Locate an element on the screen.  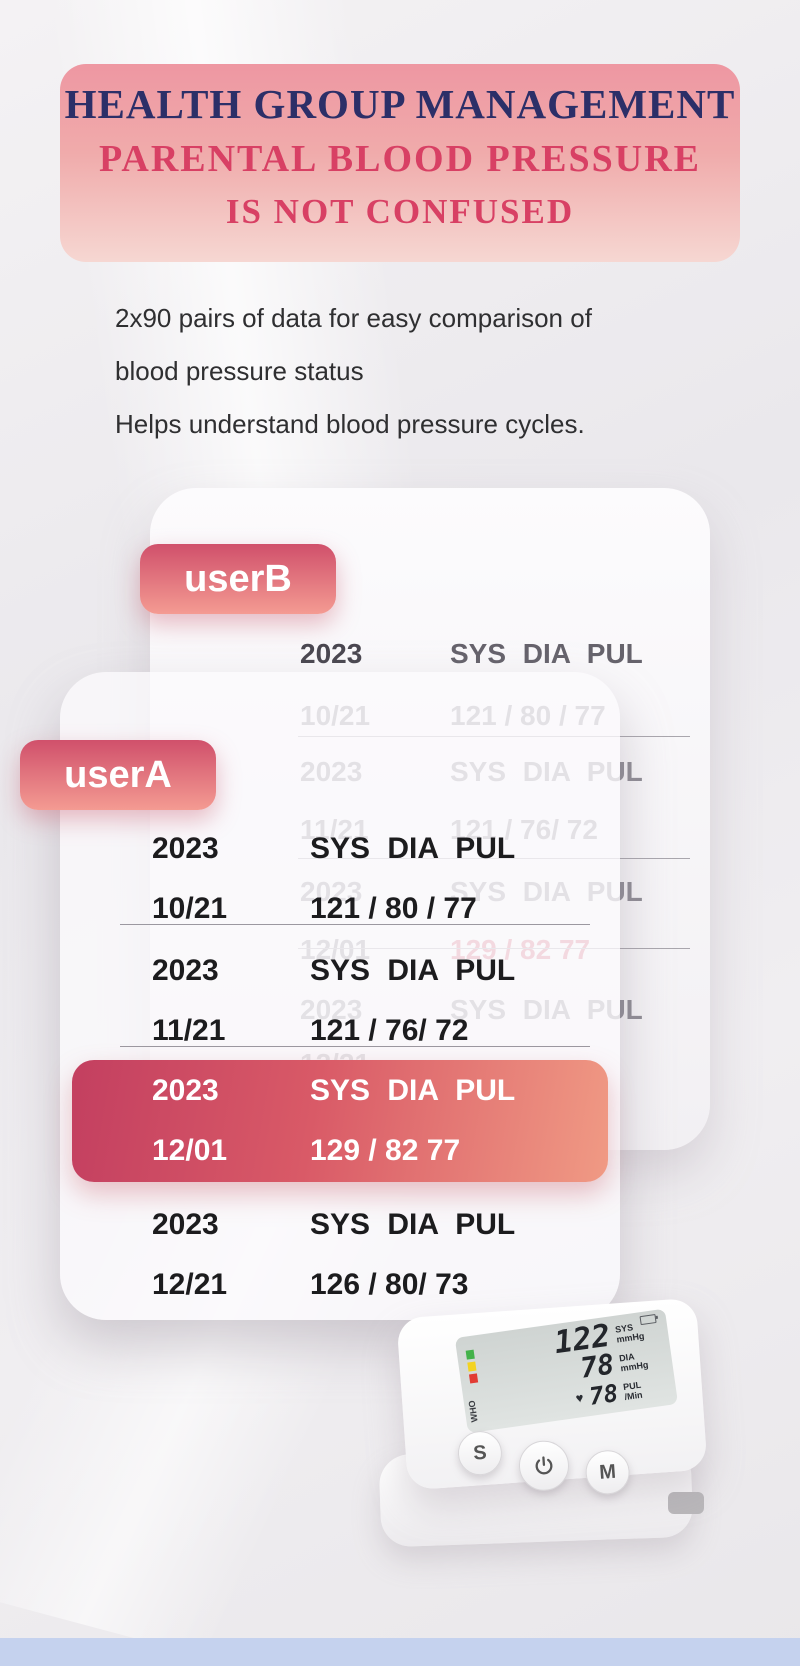
userA-badge: userA is located at coordinates (118, 775).